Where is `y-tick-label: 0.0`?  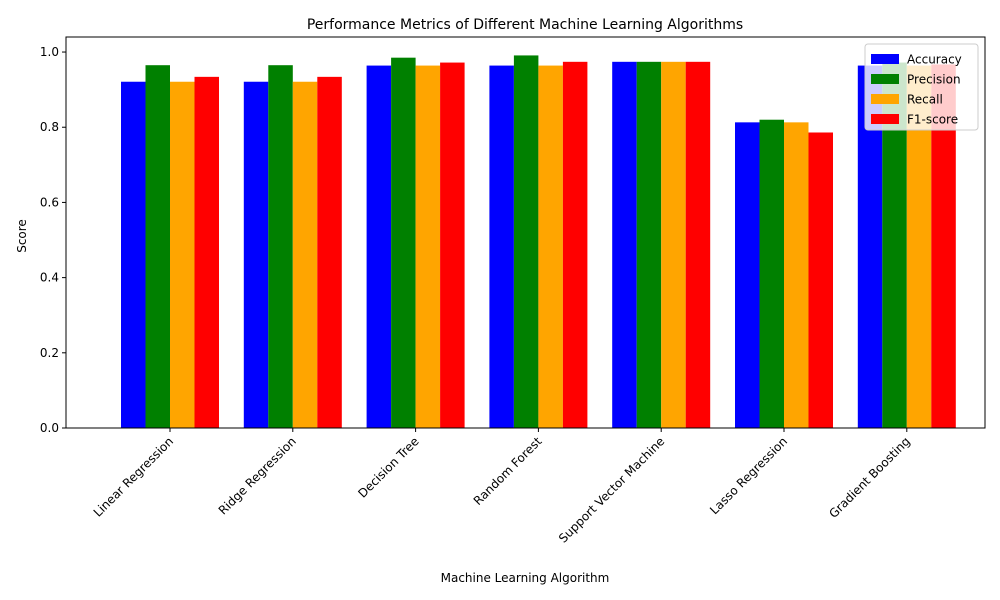
y-tick-label: 0.0 is located at coordinates (49, 428).